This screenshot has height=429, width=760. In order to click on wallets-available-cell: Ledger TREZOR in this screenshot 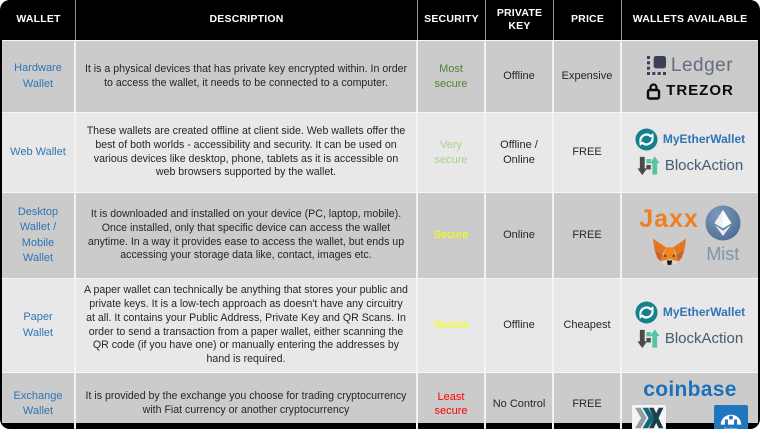, I will do `click(690, 76)`.